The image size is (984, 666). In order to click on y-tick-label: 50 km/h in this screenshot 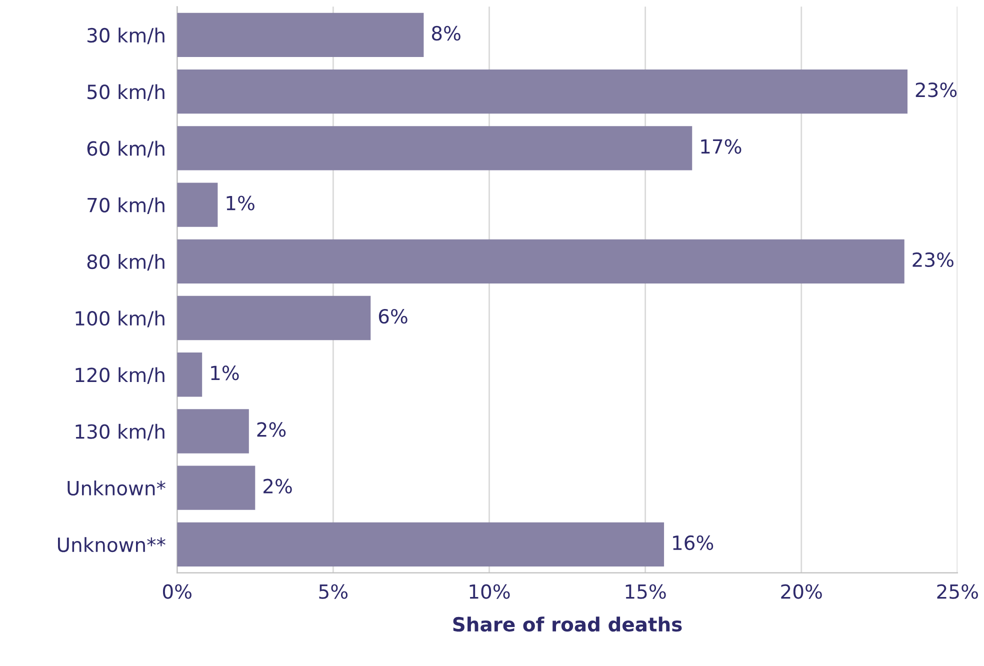, I will do `click(126, 92)`.